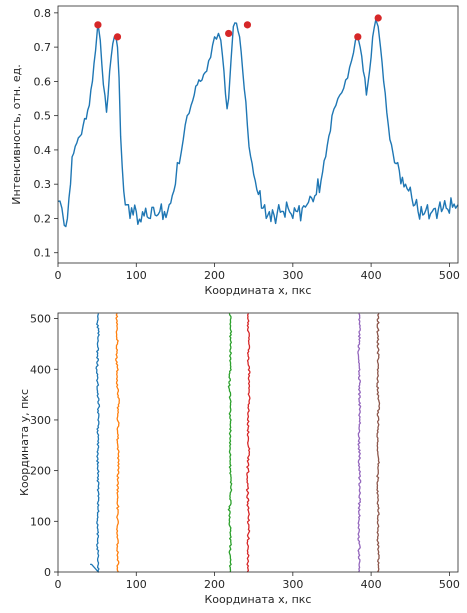 The width and height of the screenshot is (467, 613). What do you see at coordinates (43, 218) in the screenshot?
I see `y-tick-label: 0.2` at bounding box center [43, 218].